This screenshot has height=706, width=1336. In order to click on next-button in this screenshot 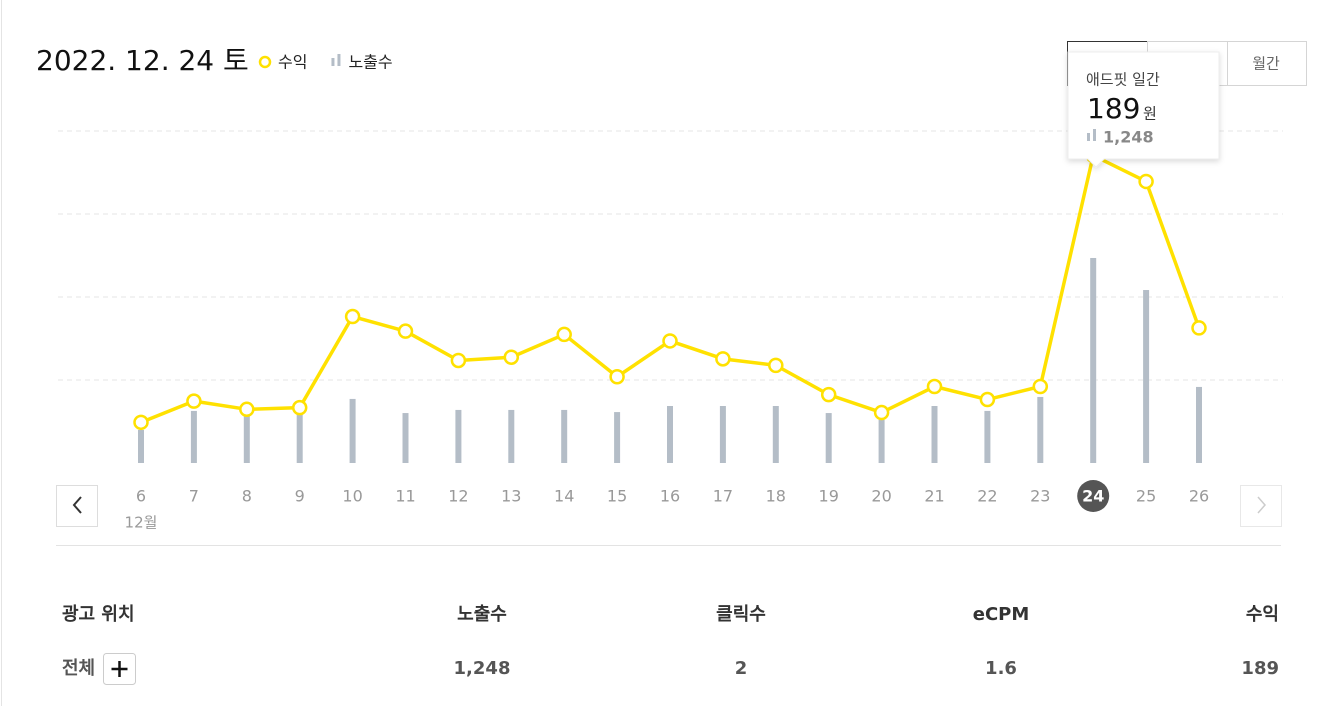, I will do `click(1261, 506)`.